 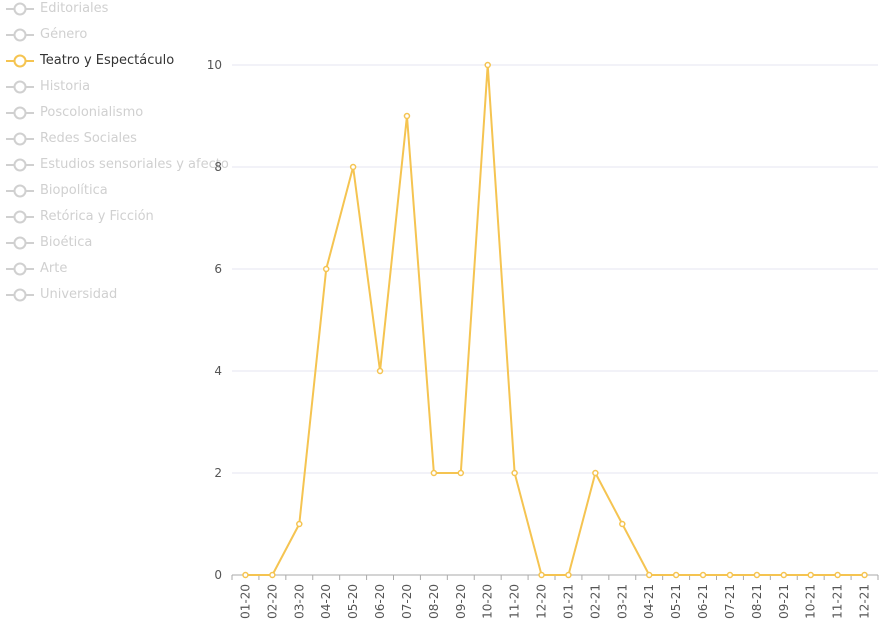 What do you see at coordinates (74, 190) in the screenshot?
I see `legend-label: Biopolítica` at bounding box center [74, 190].